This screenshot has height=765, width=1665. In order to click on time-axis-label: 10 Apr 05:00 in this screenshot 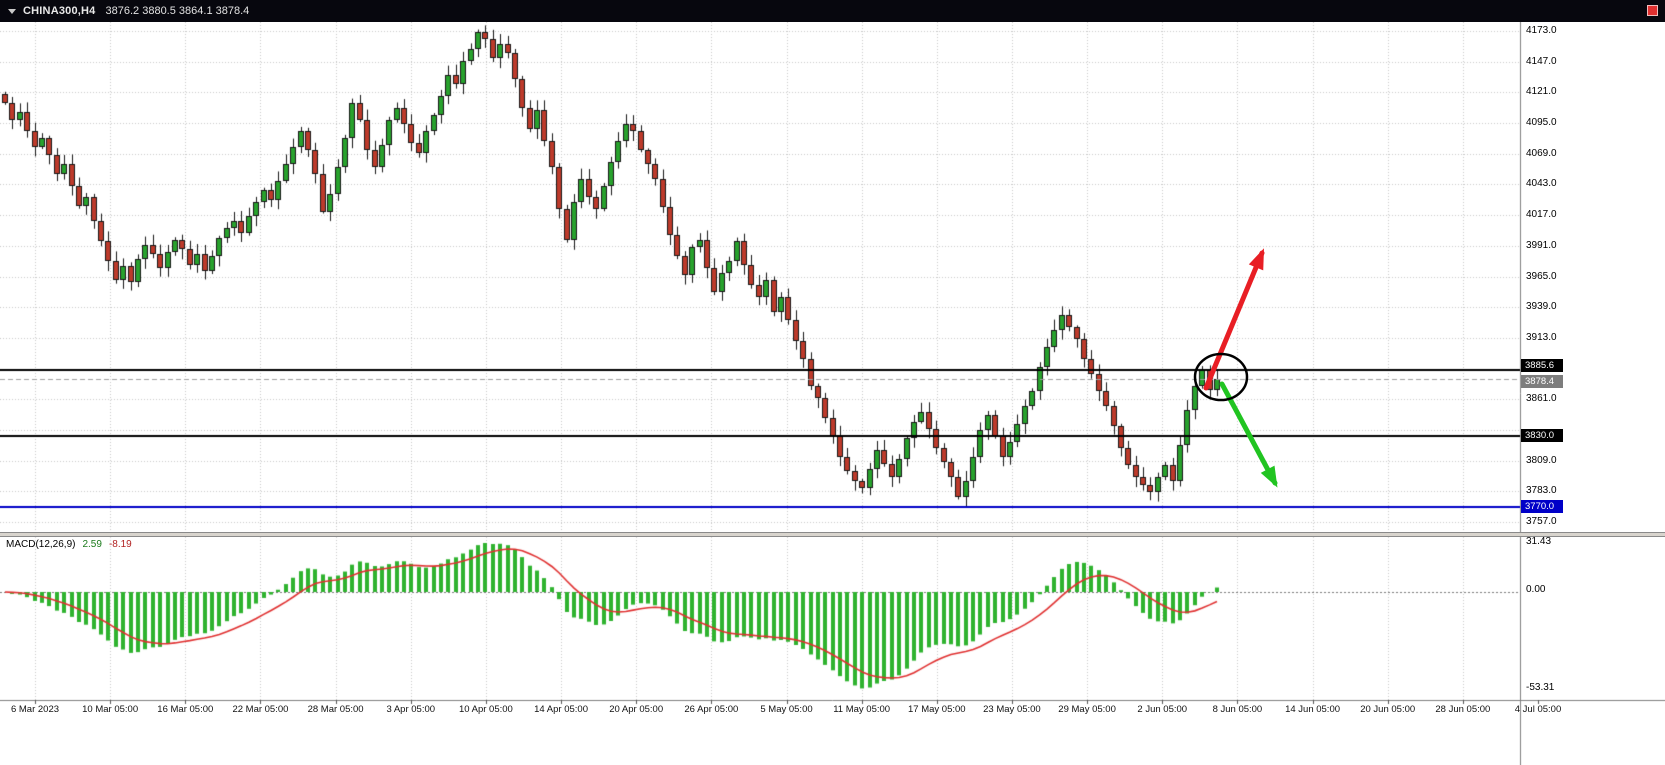, I will do `click(485, 709)`.